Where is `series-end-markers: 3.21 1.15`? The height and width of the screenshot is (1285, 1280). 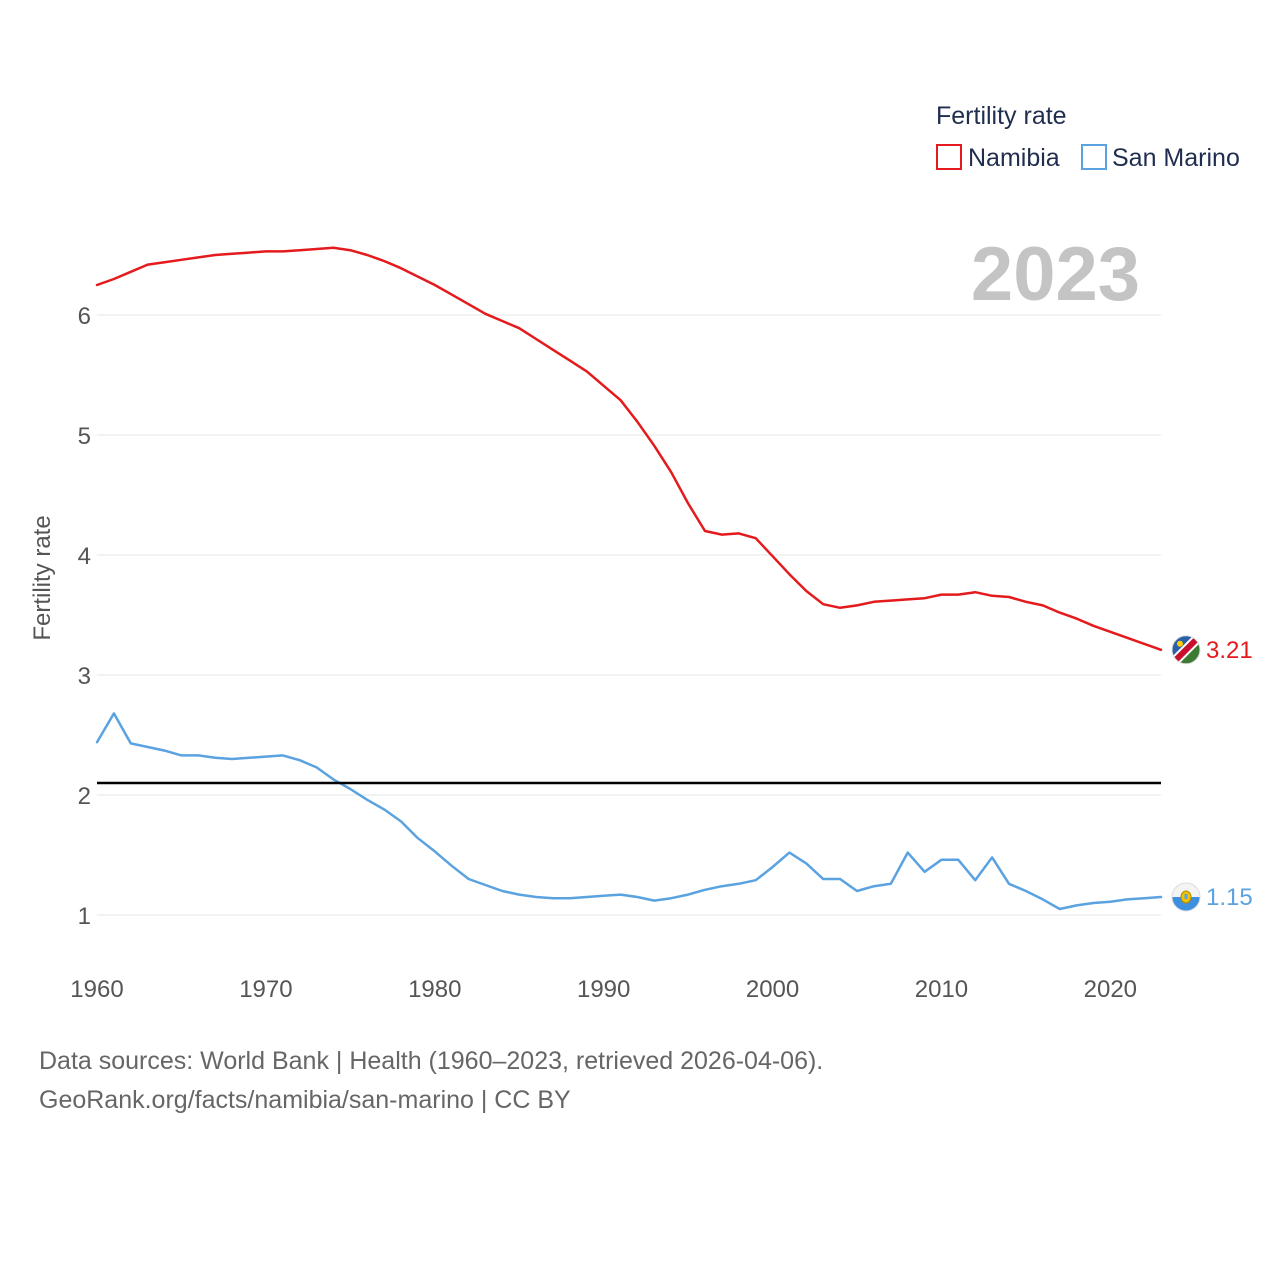 series-end-markers: 3.21 1.15 is located at coordinates (1212, 773).